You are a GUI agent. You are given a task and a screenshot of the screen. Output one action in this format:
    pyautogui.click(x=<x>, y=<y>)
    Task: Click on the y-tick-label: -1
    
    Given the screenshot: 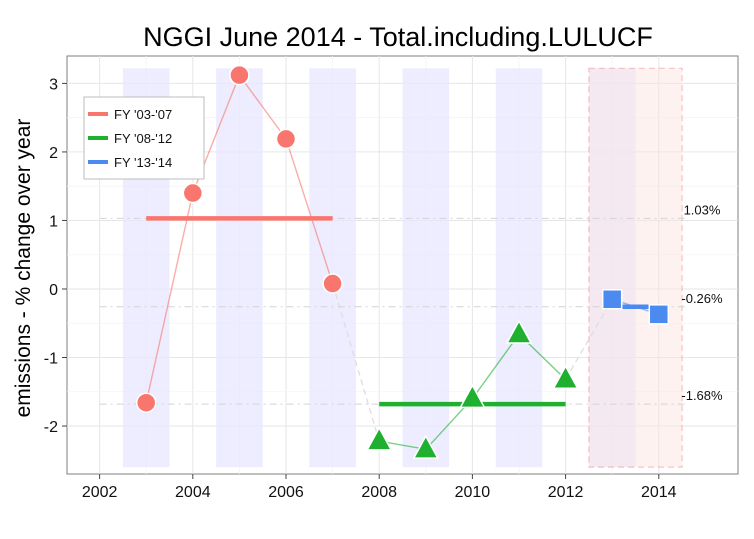 What is the action you would take?
    pyautogui.click(x=51, y=359)
    